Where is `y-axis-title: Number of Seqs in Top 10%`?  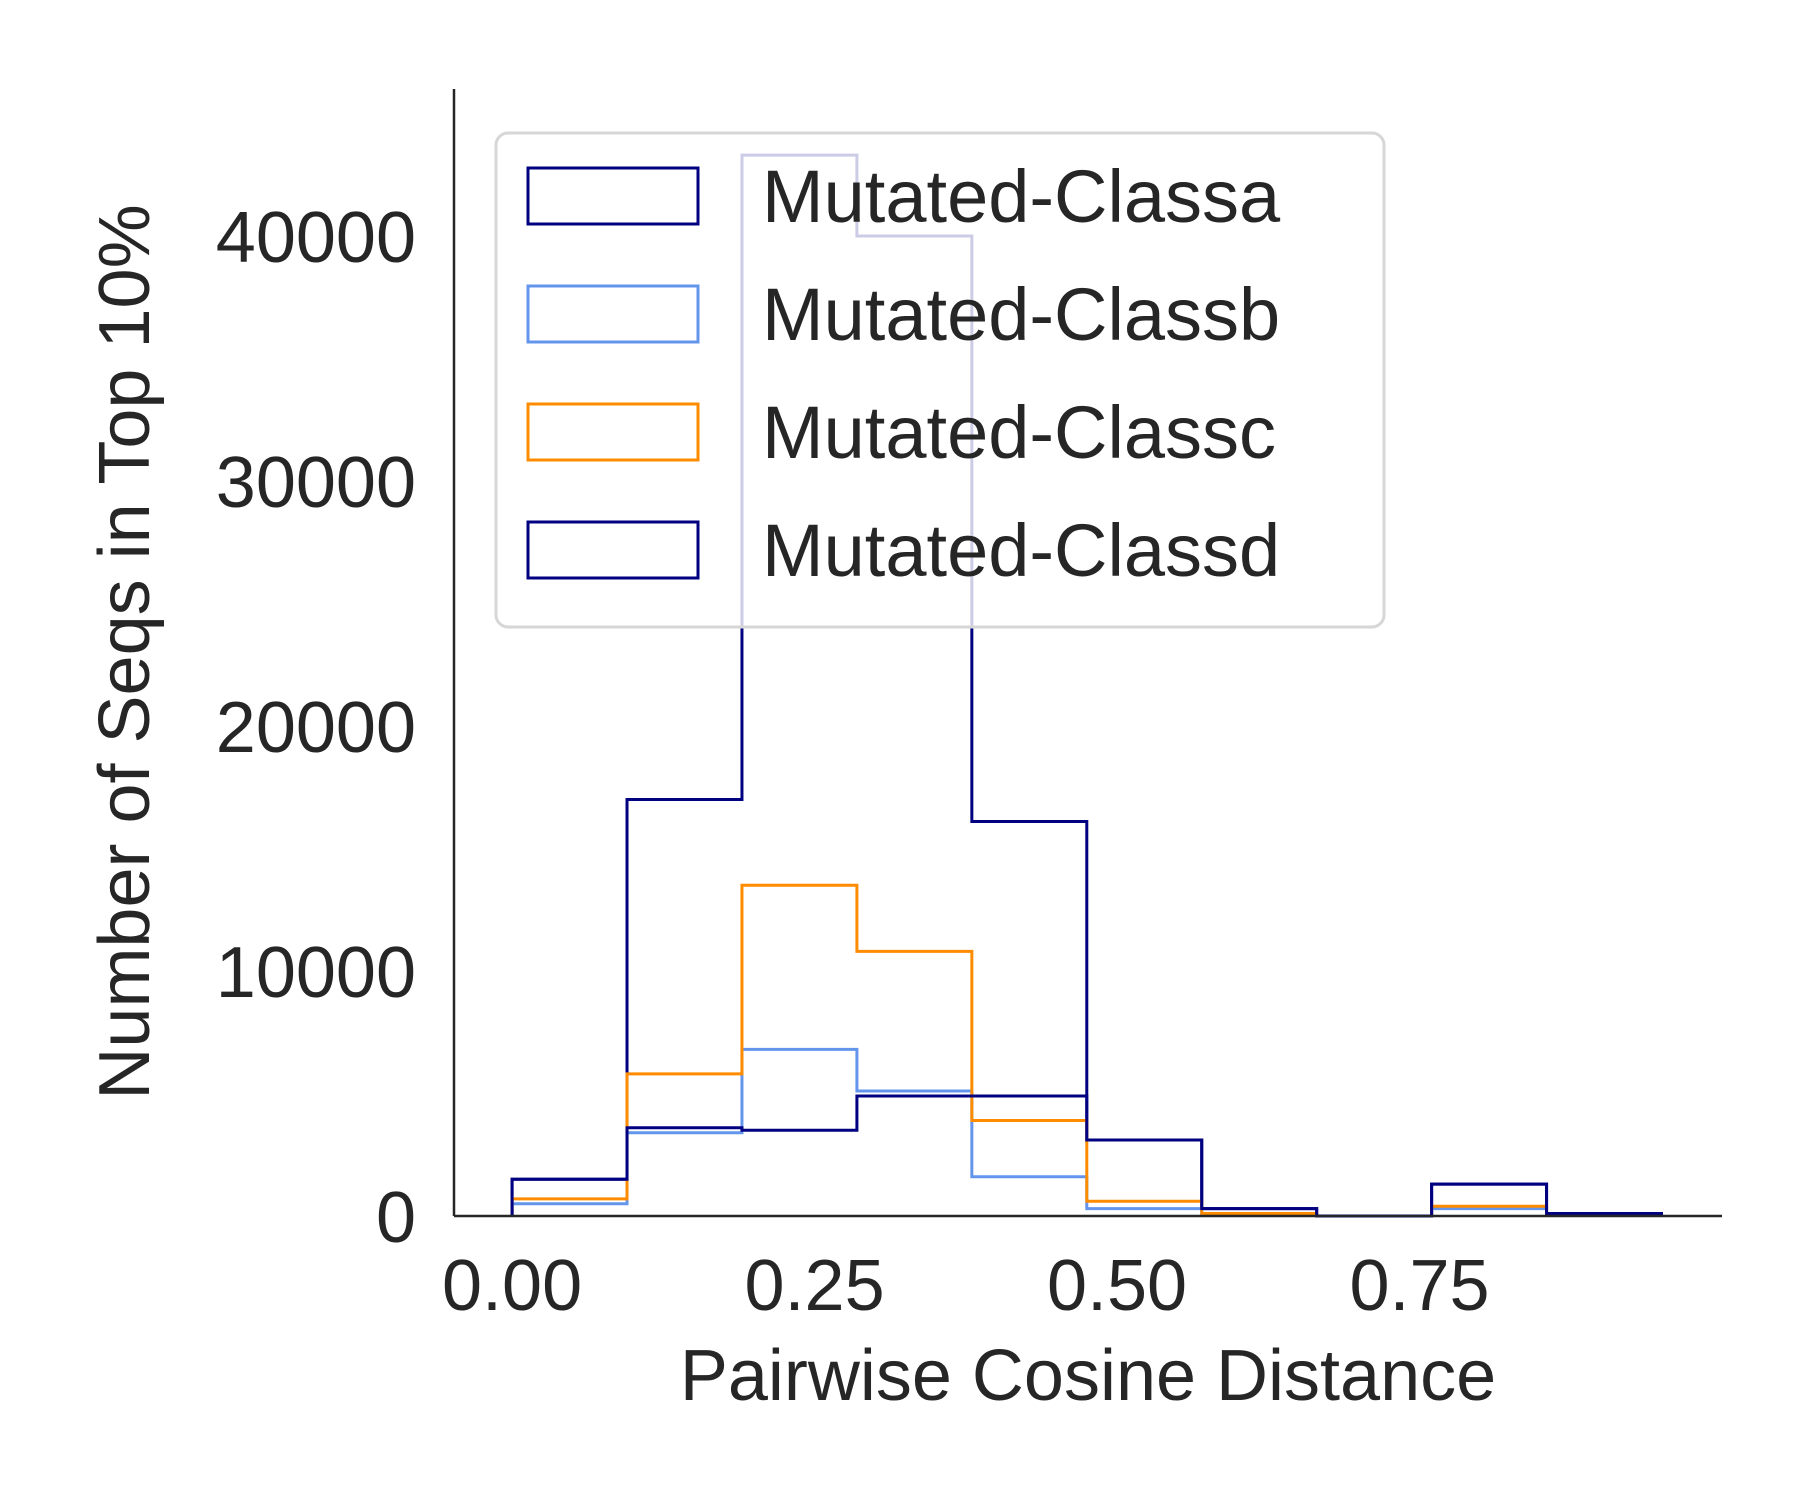 y-axis-title: Number of Seqs in Top 10% is located at coordinates (125, 651).